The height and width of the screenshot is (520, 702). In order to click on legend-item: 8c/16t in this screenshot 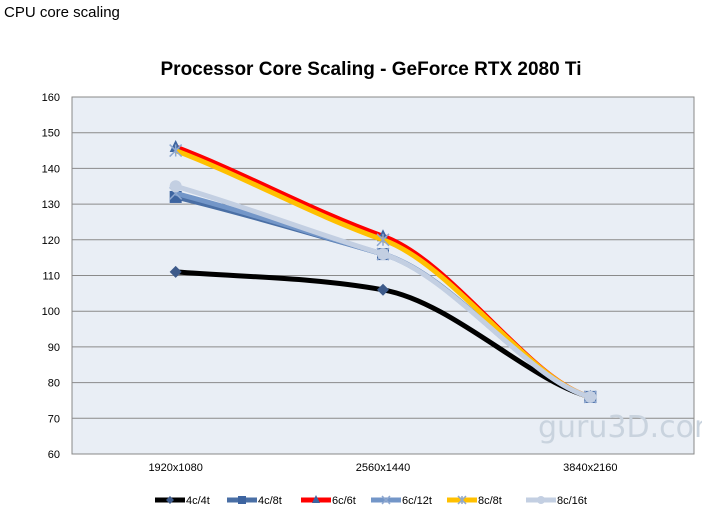, I will do `click(556, 501)`.